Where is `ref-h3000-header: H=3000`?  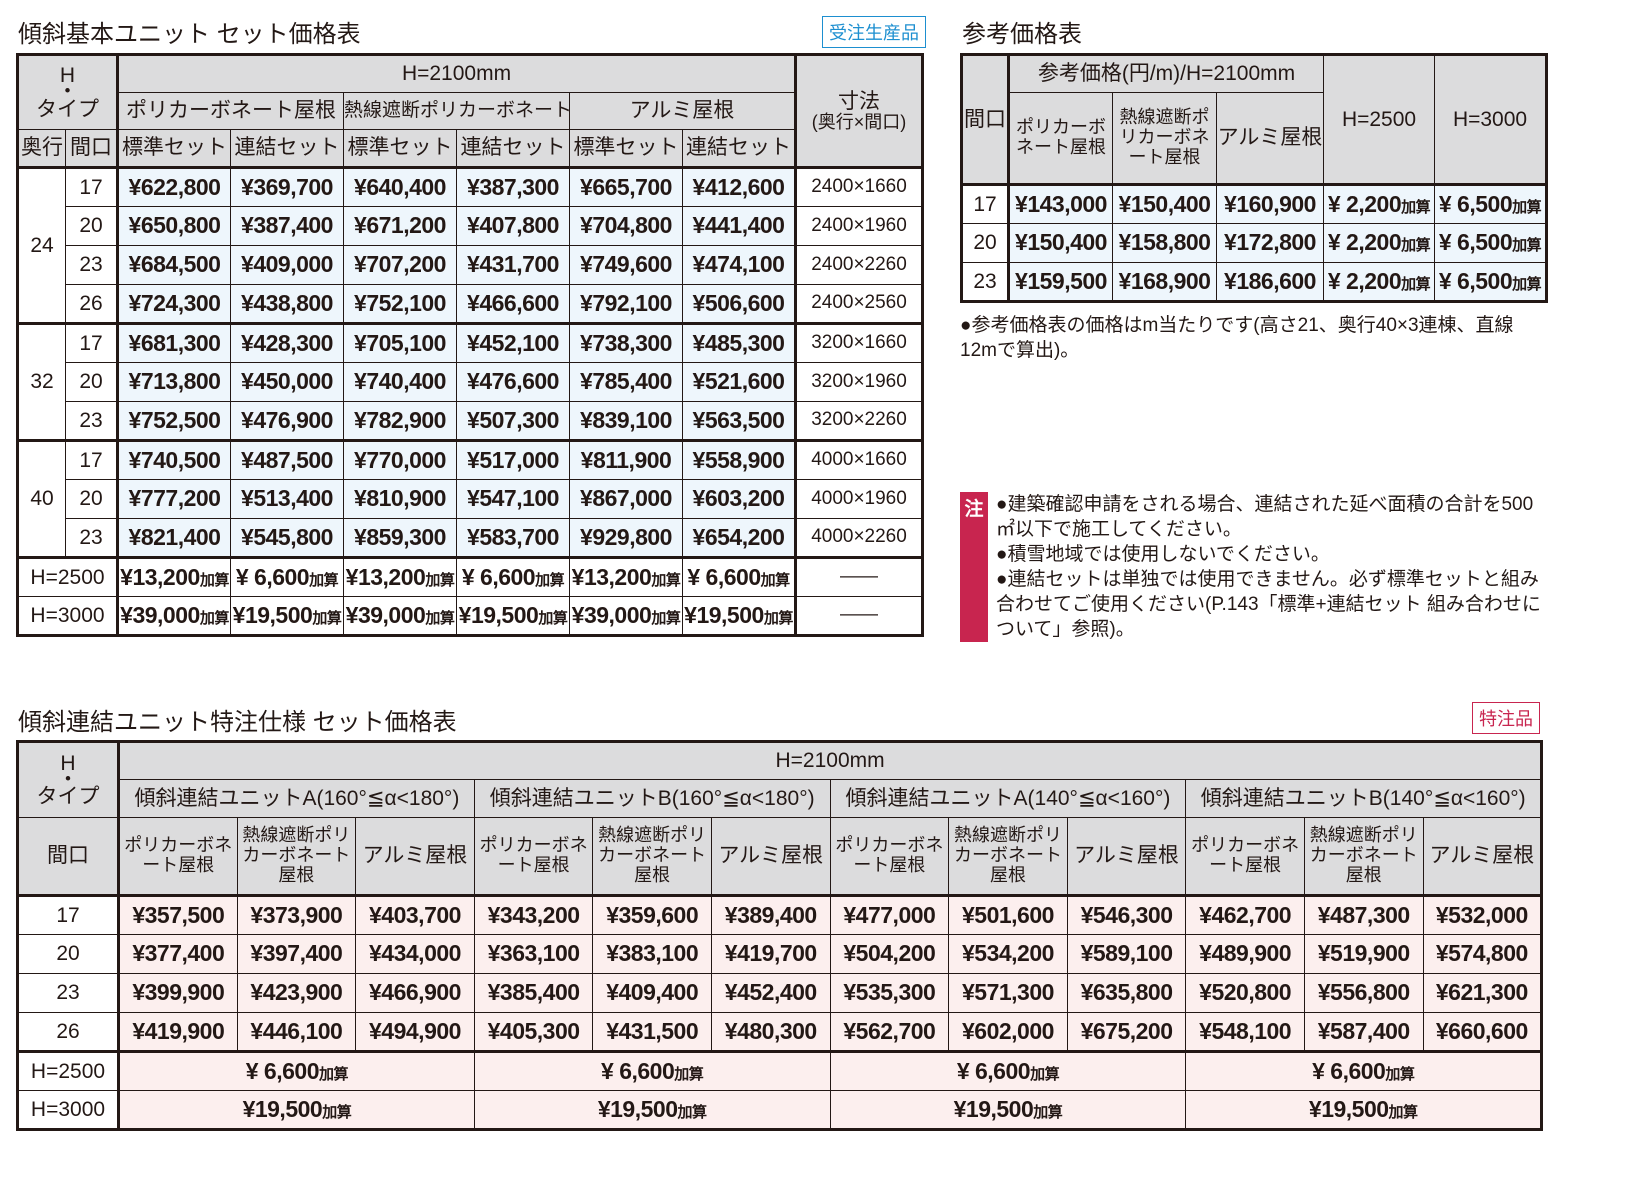
ref-h3000-header: H=3000 is located at coordinates (1491, 119).